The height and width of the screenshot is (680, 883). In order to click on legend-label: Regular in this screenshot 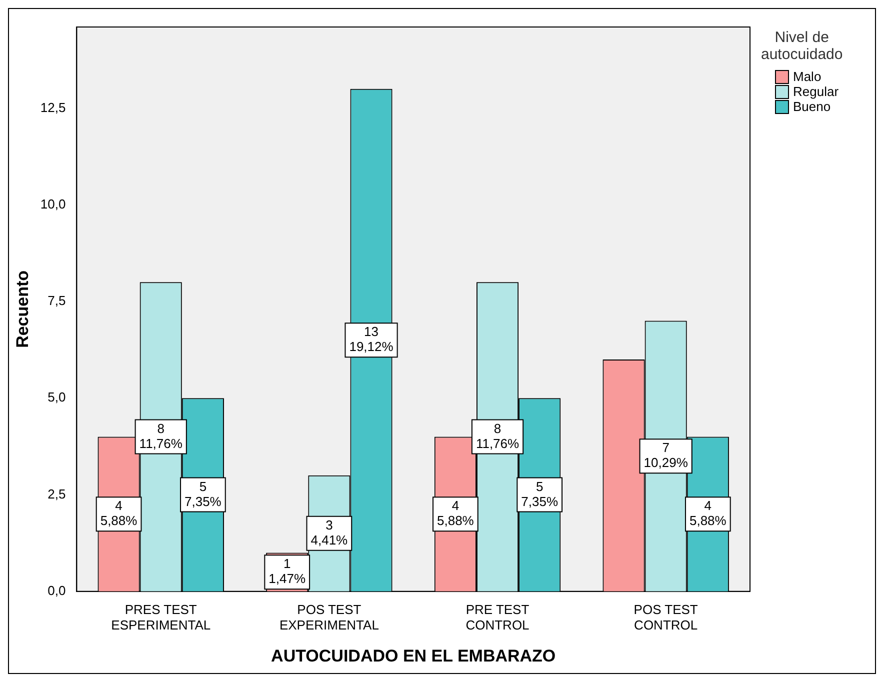, I will do `click(816, 91)`.